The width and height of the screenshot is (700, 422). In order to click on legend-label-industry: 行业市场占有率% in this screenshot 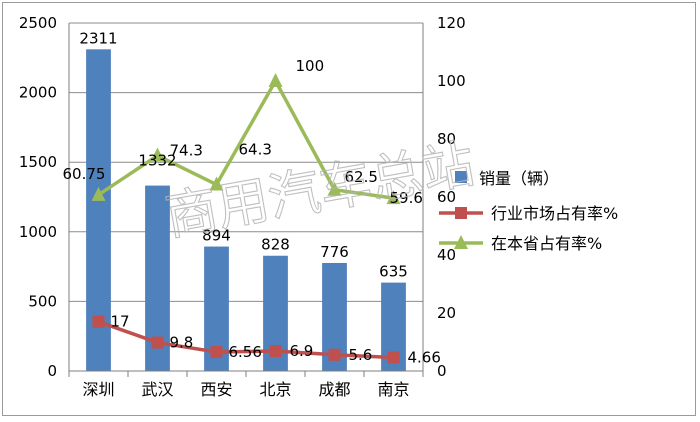, I will do `click(554, 213)`.